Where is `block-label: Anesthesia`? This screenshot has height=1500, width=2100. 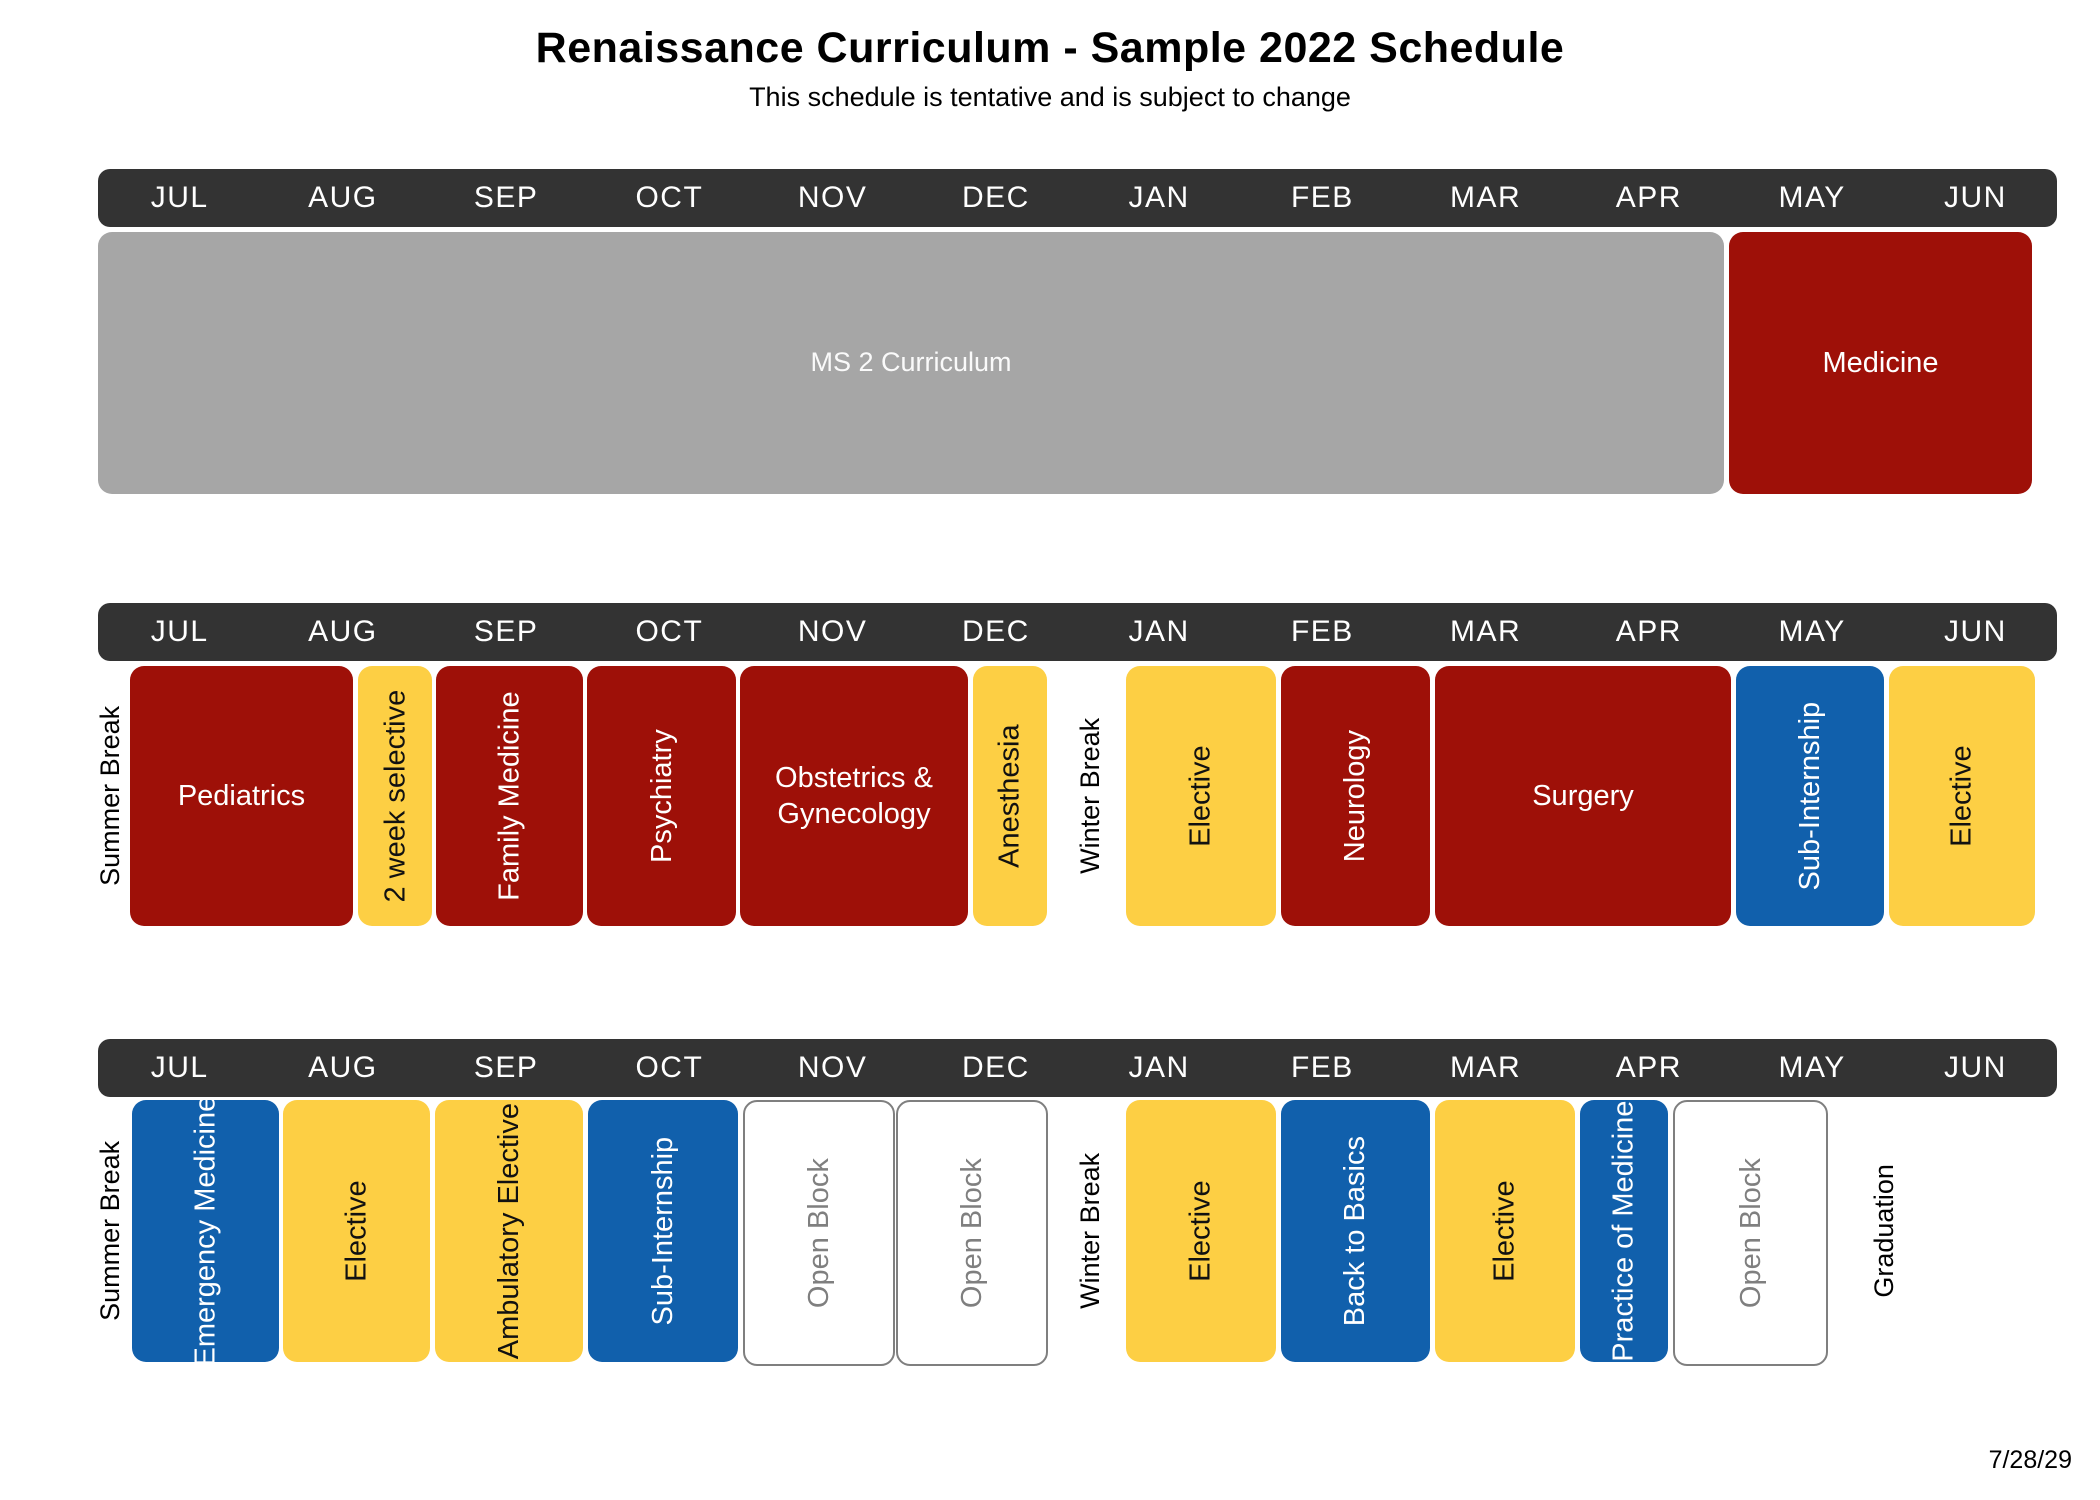
block-label: Anesthesia is located at coordinates (1009, 796).